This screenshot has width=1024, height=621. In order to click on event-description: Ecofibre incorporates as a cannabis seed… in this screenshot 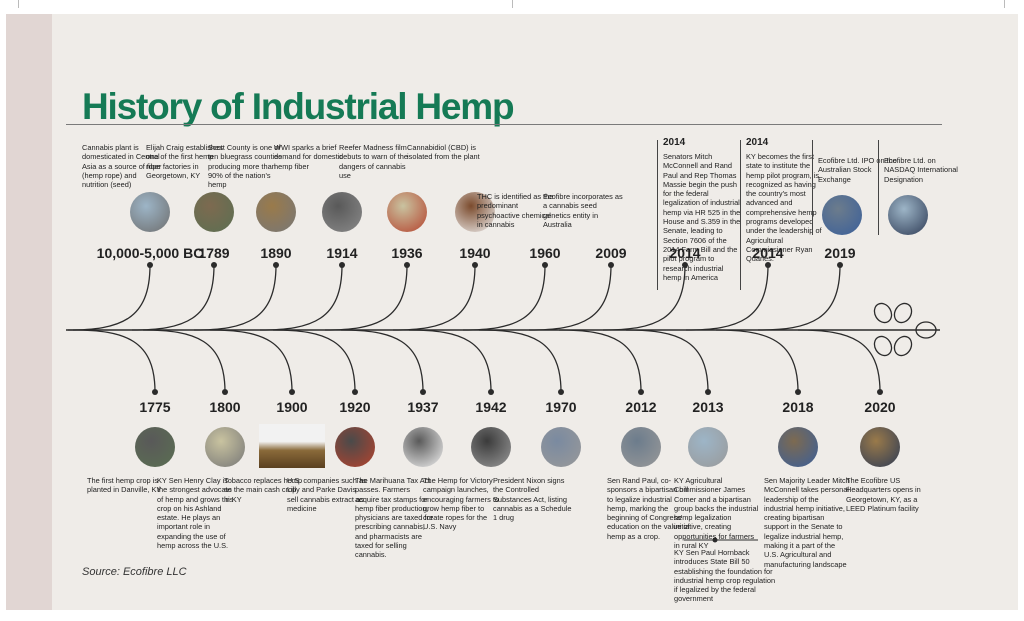, I will do `click(583, 210)`.